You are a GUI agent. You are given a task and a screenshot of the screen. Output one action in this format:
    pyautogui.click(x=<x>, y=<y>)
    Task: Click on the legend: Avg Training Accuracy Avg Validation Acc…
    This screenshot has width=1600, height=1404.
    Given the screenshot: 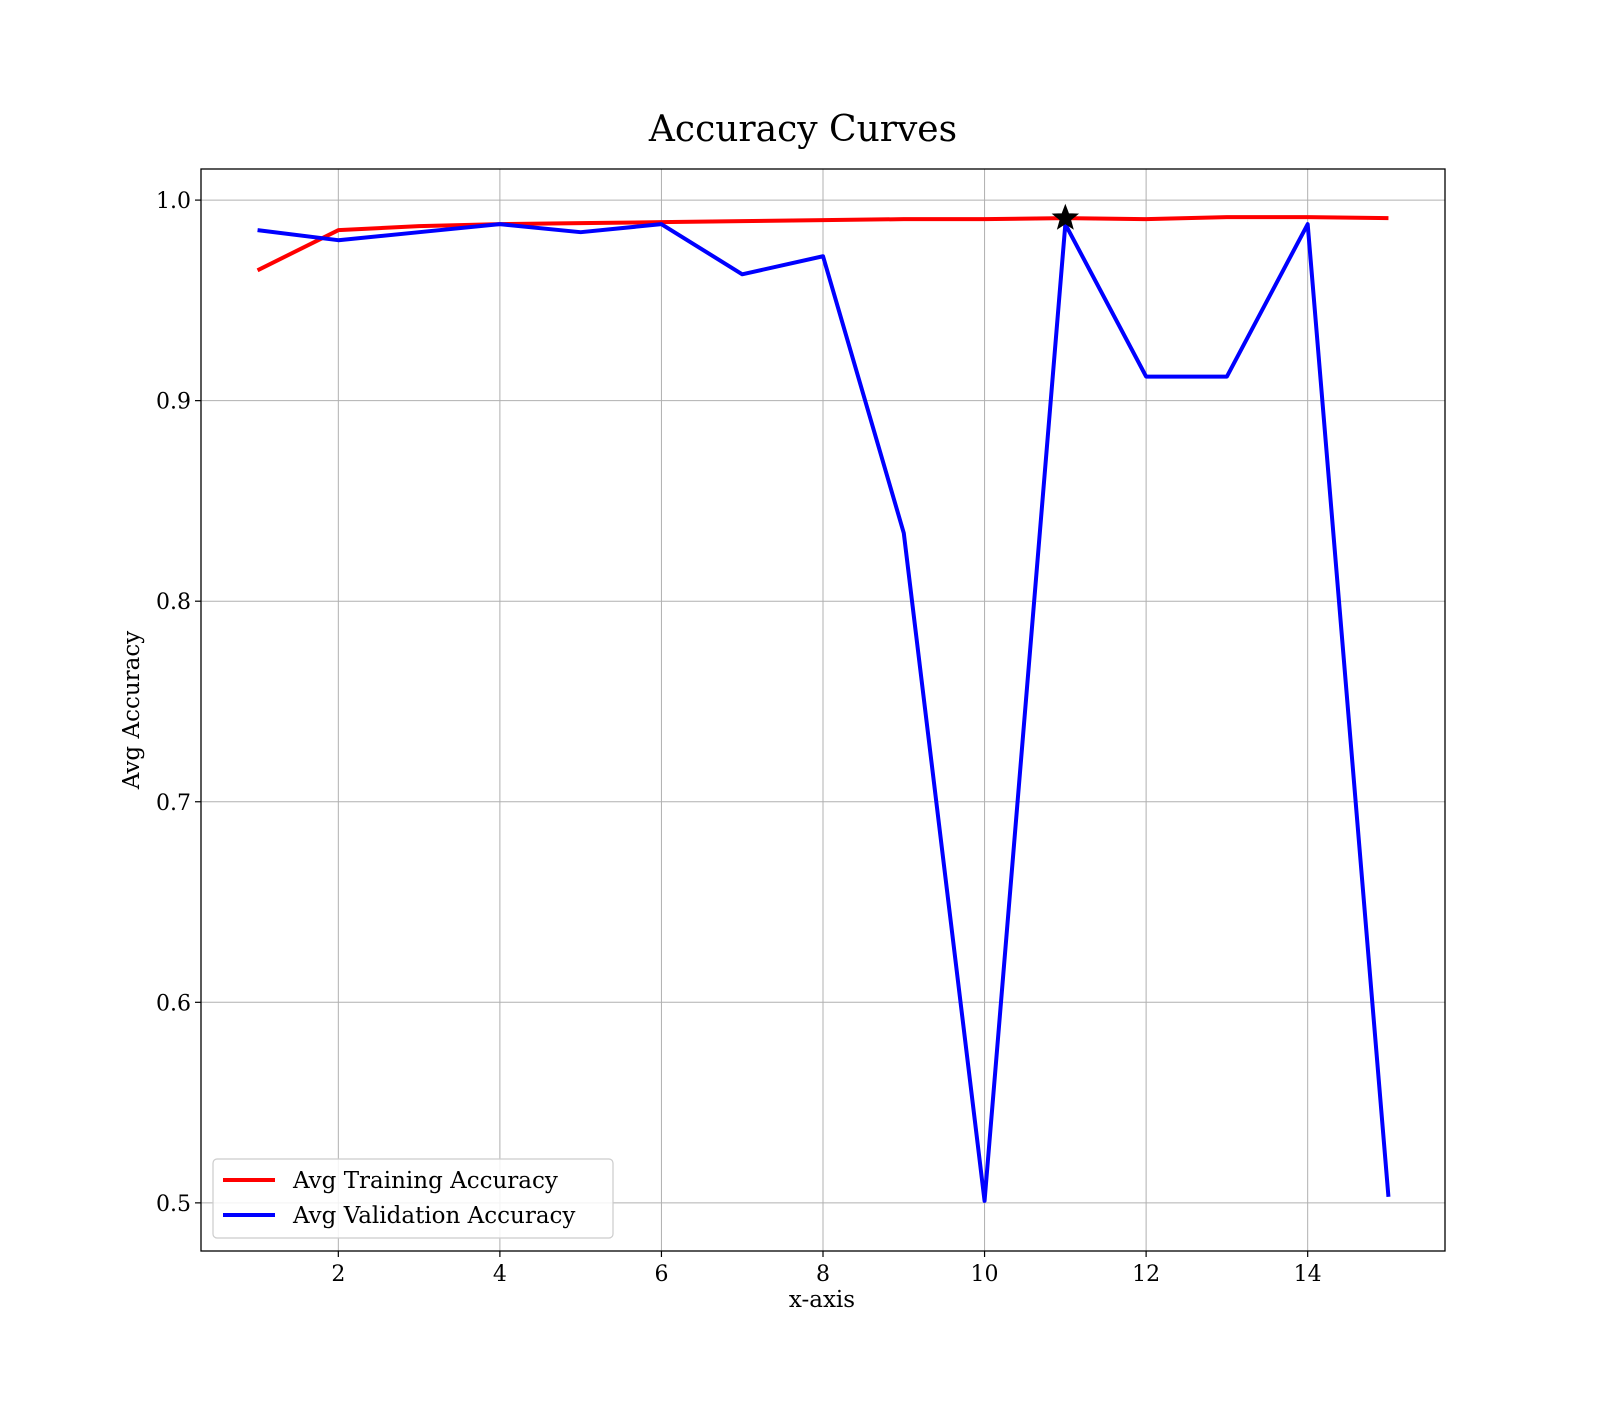 What is the action you would take?
    pyautogui.click(x=413, y=1198)
    